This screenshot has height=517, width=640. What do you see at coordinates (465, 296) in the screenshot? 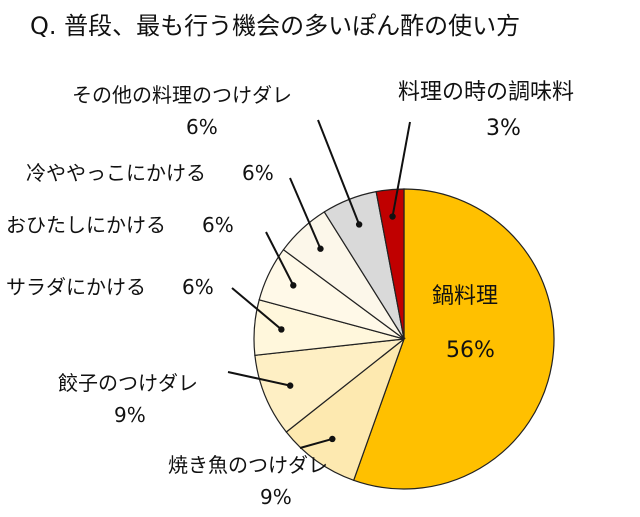
I see `label-nabe: 鍋料理` at bounding box center [465, 296].